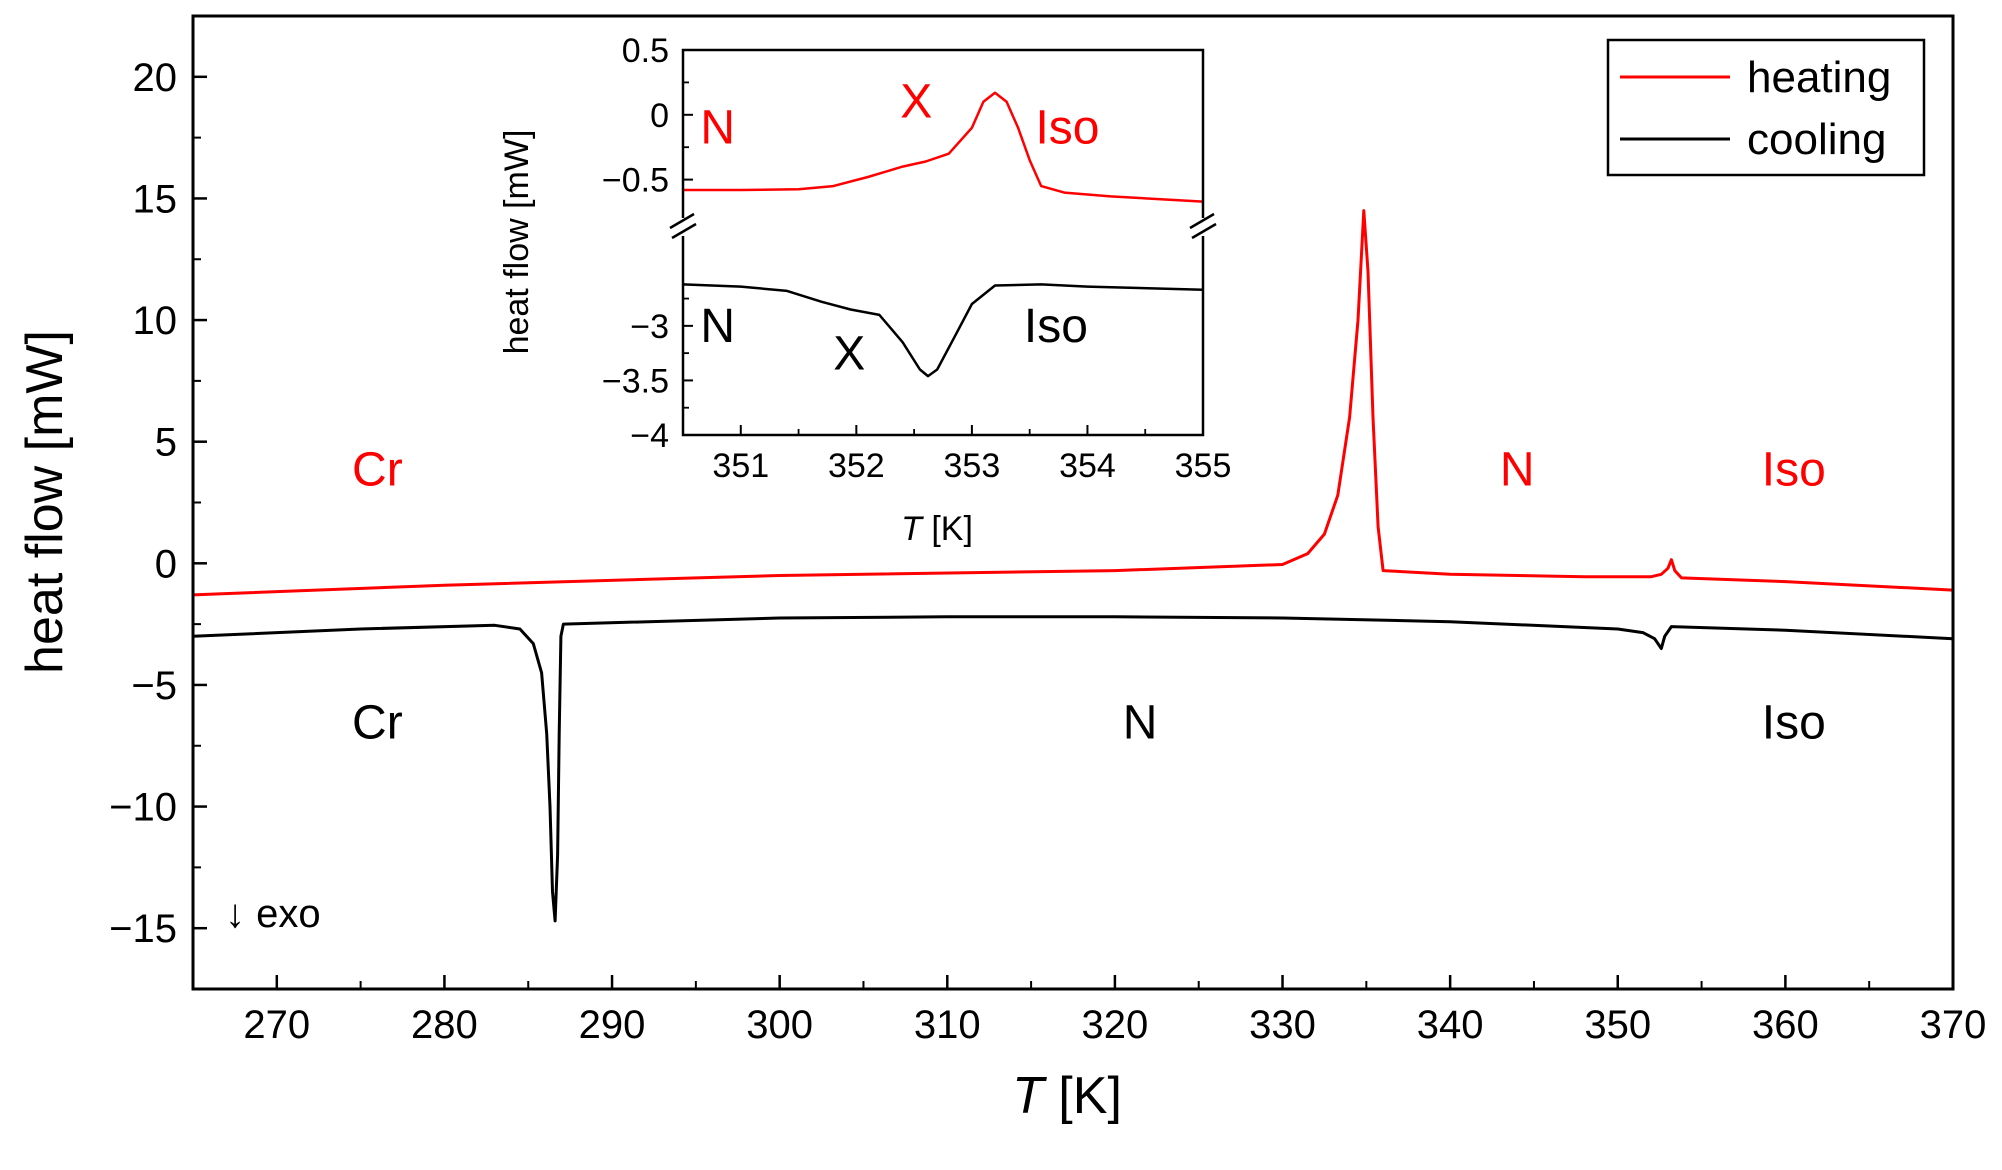 Image resolution: width=2002 pixels, height=1170 pixels. Describe the element at coordinates (612, 1025) in the screenshot. I see `x-tick-label: 290` at that location.